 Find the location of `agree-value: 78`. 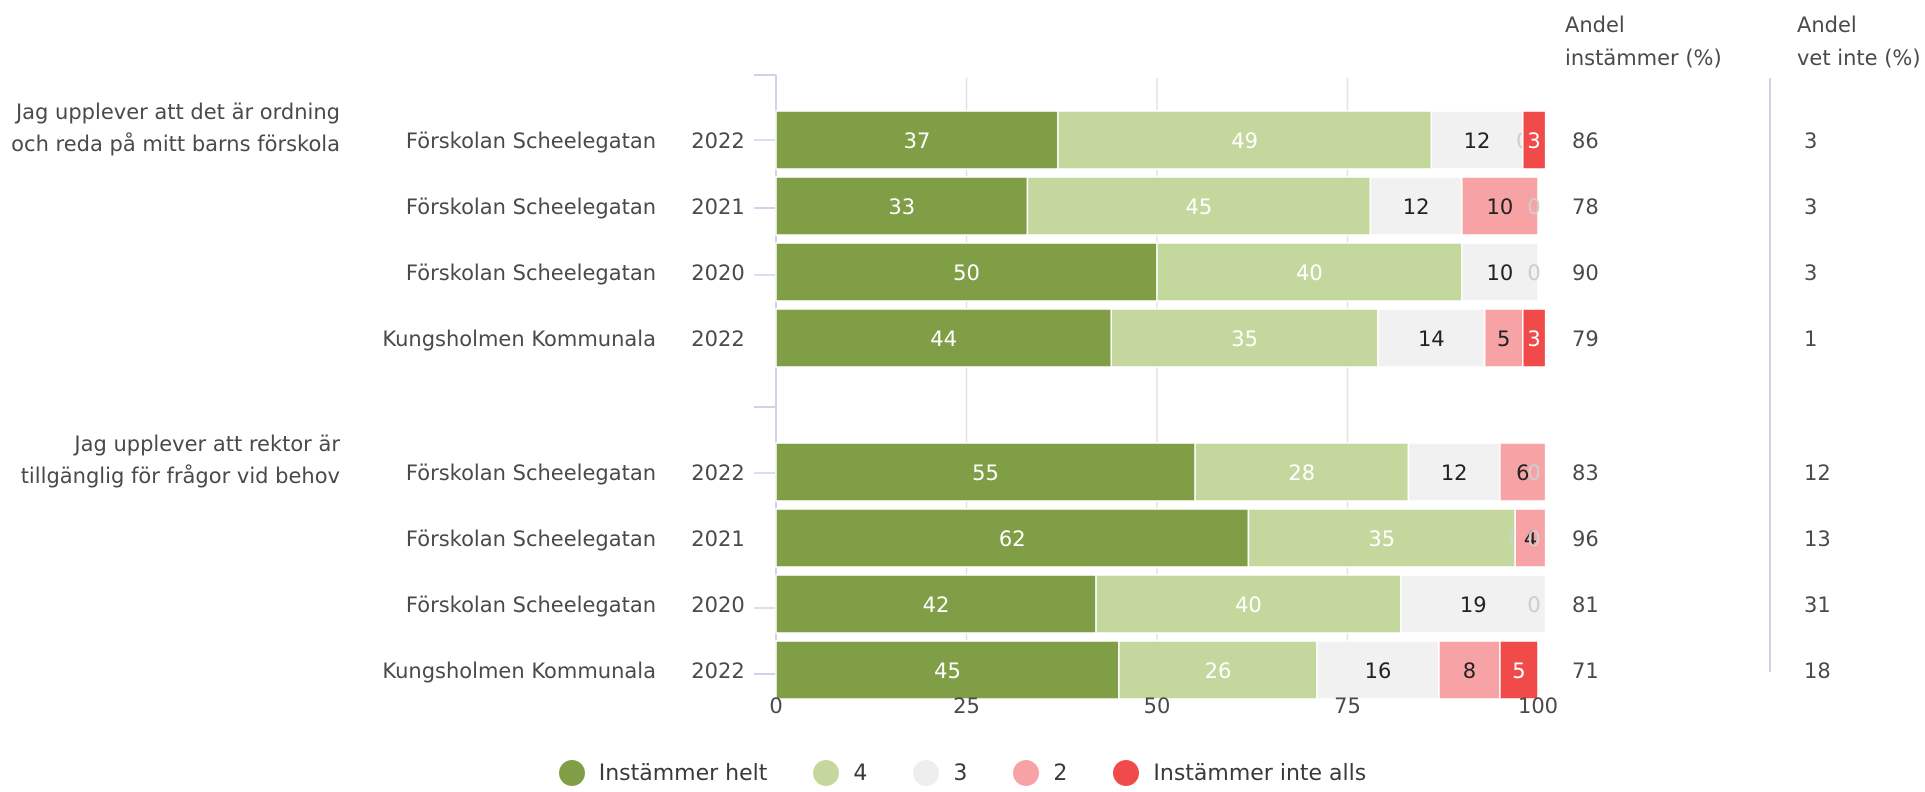

agree-value: 78 is located at coordinates (1585, 207).